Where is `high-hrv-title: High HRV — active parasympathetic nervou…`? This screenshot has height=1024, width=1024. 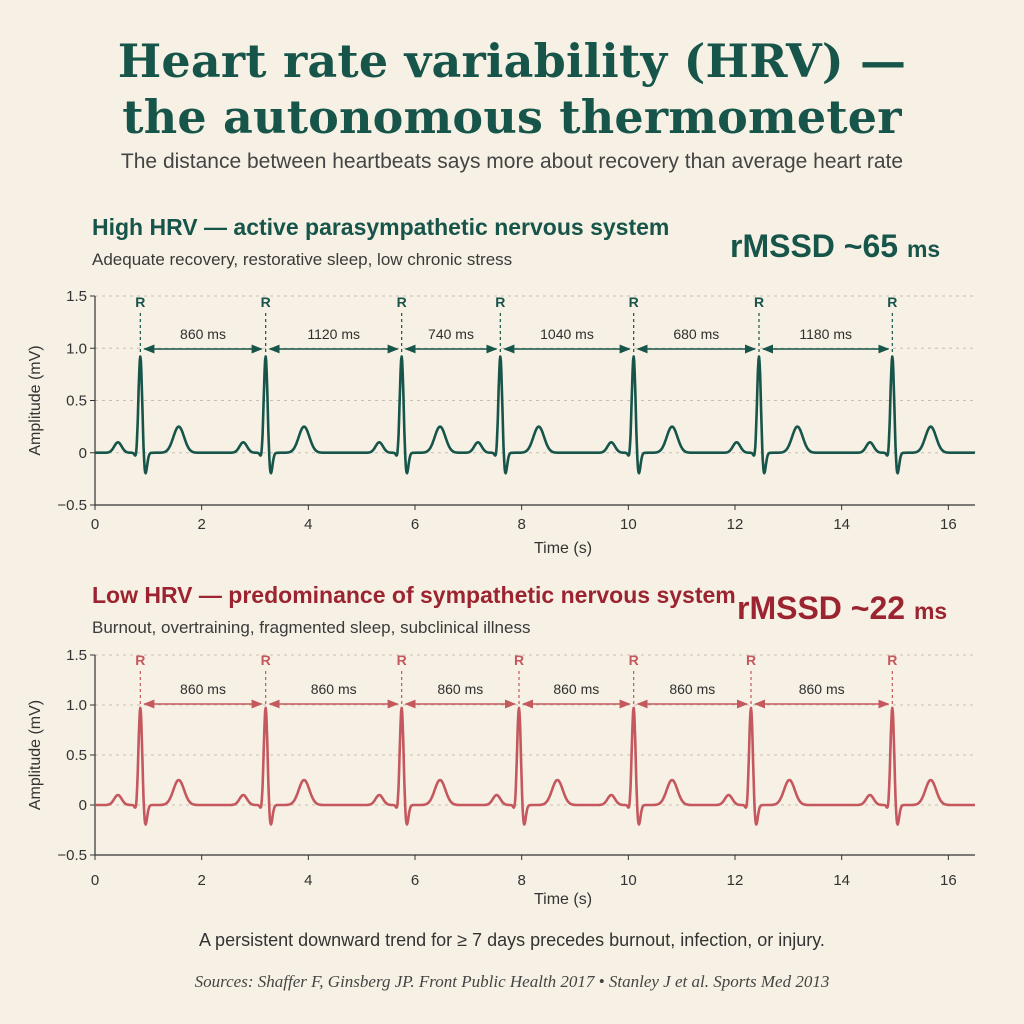
high-hrv-title: High HRV — active parasympathetic nervou… is located at coordinates (381, 227).